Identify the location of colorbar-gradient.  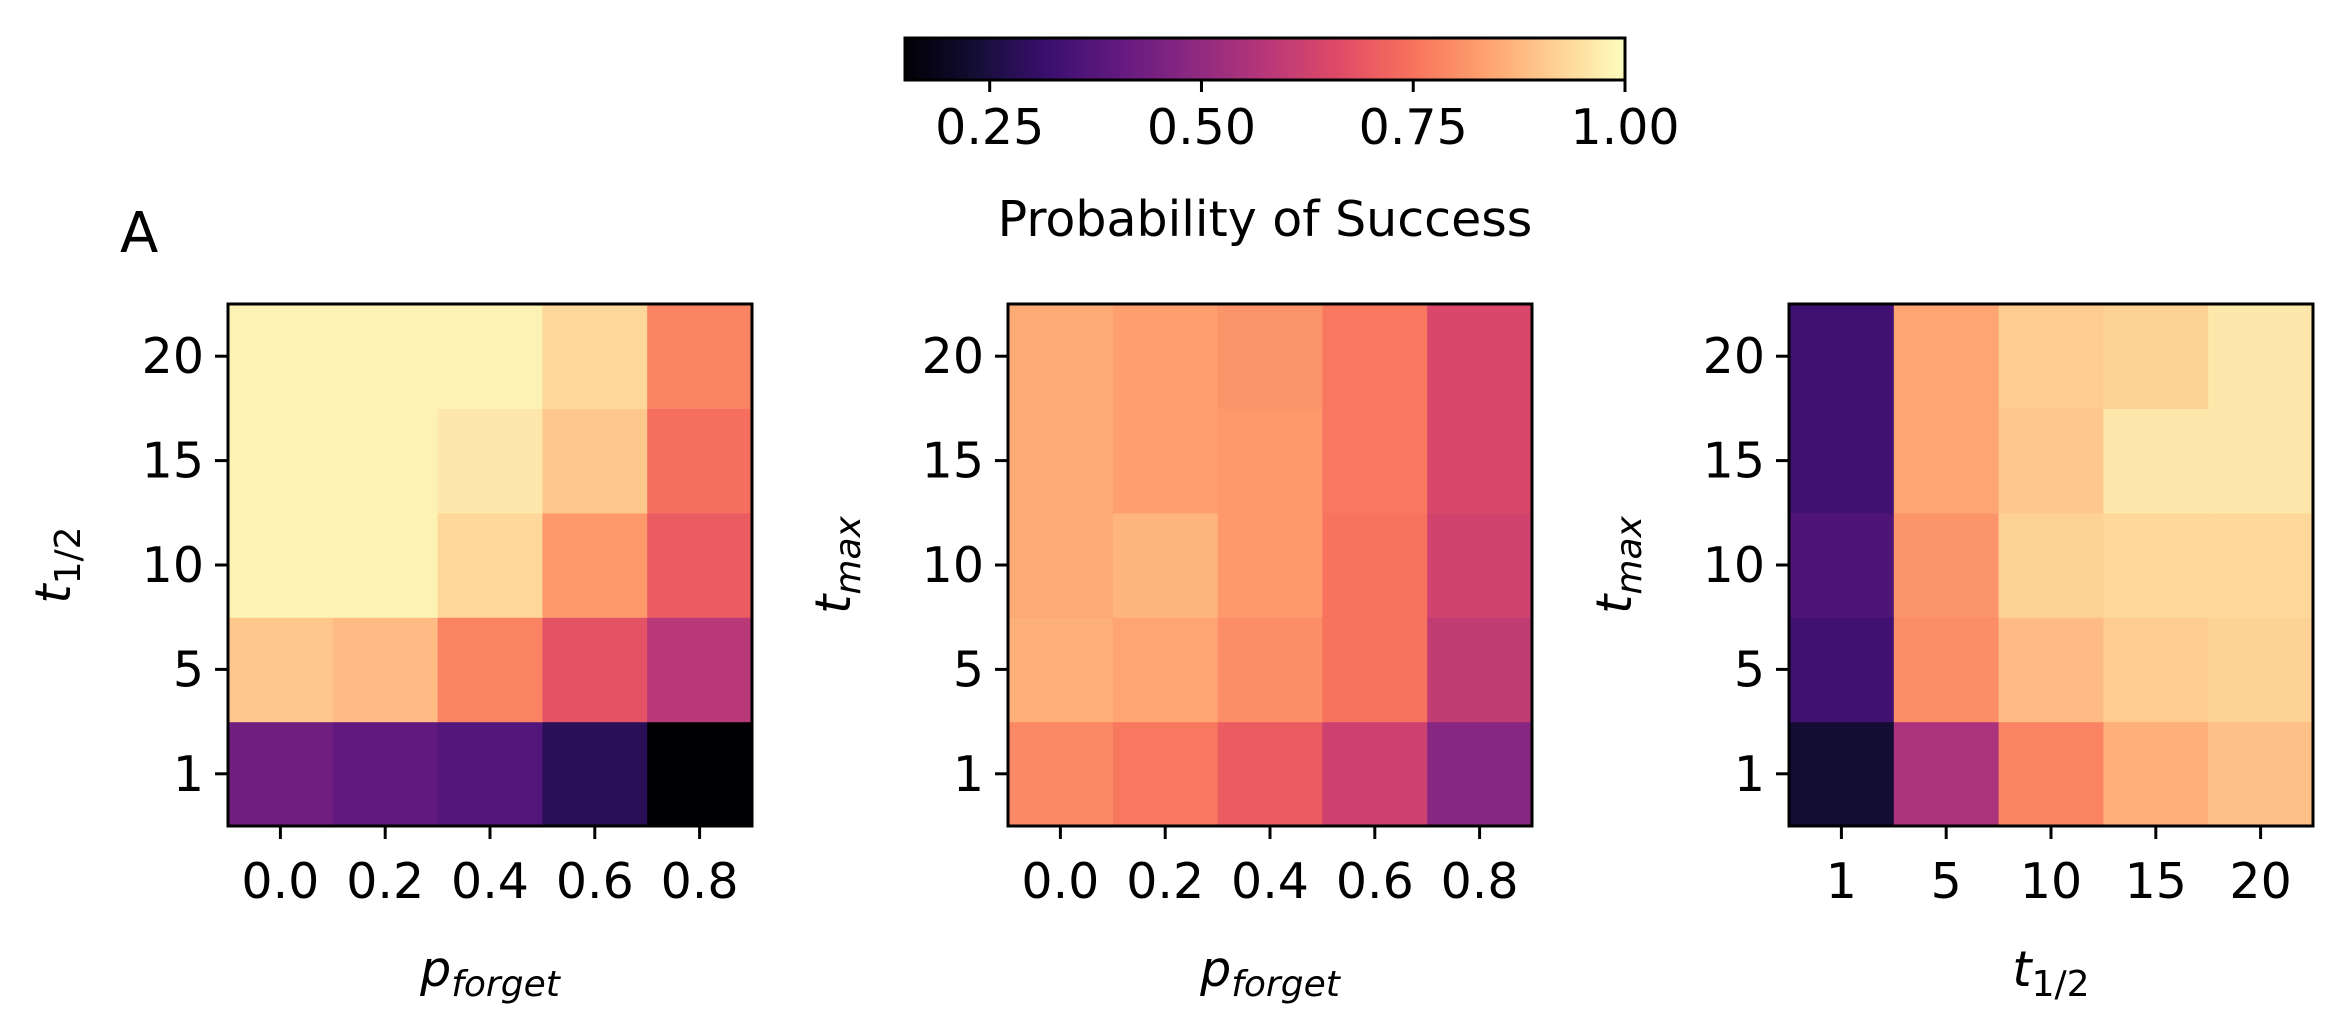
(1265, 59).